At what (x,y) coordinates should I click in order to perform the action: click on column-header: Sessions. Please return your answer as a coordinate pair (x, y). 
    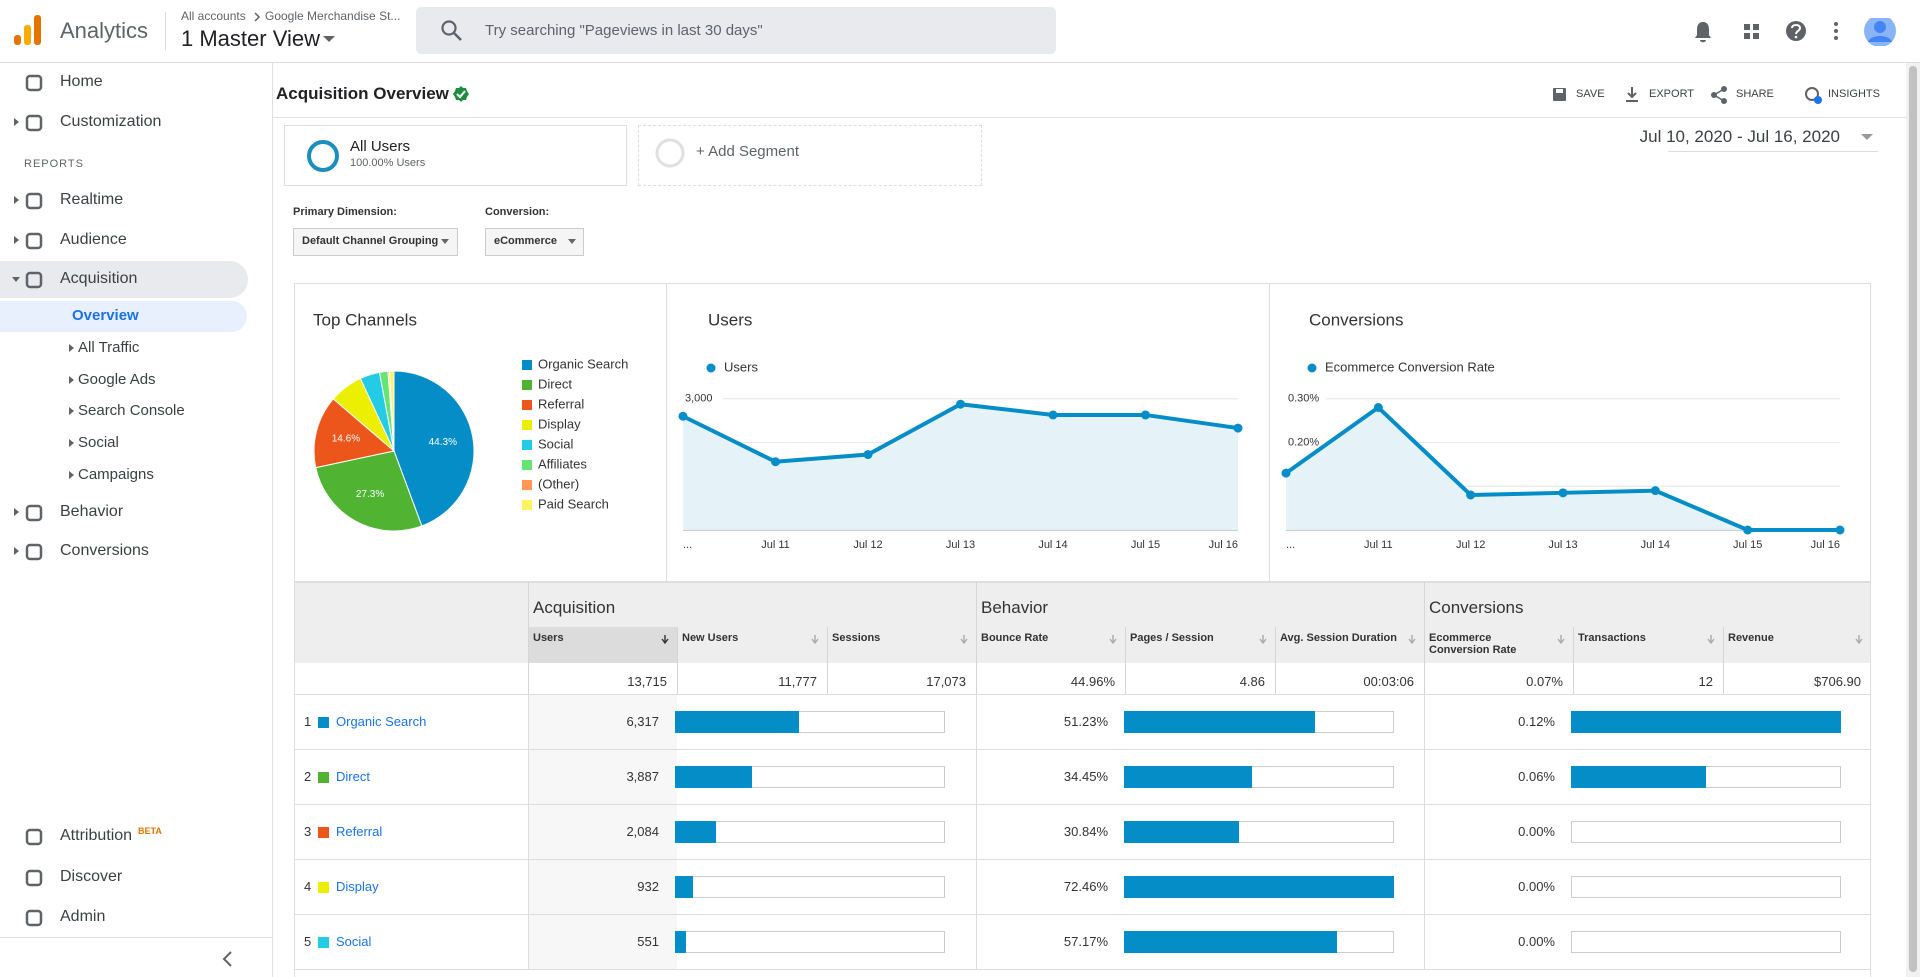
    Looking at the image, I should click on (856, 638).